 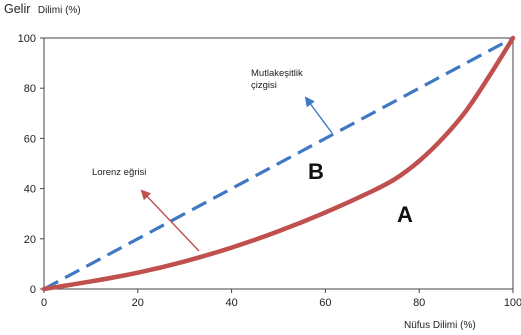 What do you see at coordinates (44, 303) in the screenshot?
I see `x-tick-label: 0` at bounding box center [44, 303].